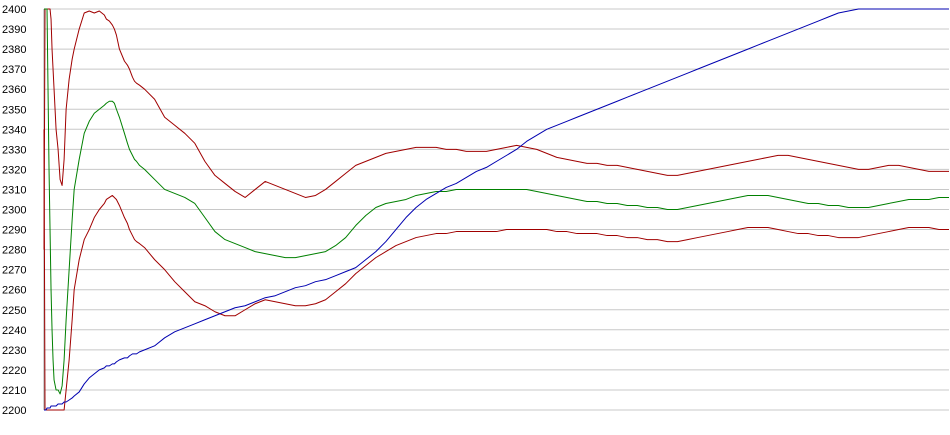 The image size is (950, 435). What do you see at coordinates (14, 331) in the screenshot?
I see `y-tick-label: 2240` at bounding box center [14, 331].